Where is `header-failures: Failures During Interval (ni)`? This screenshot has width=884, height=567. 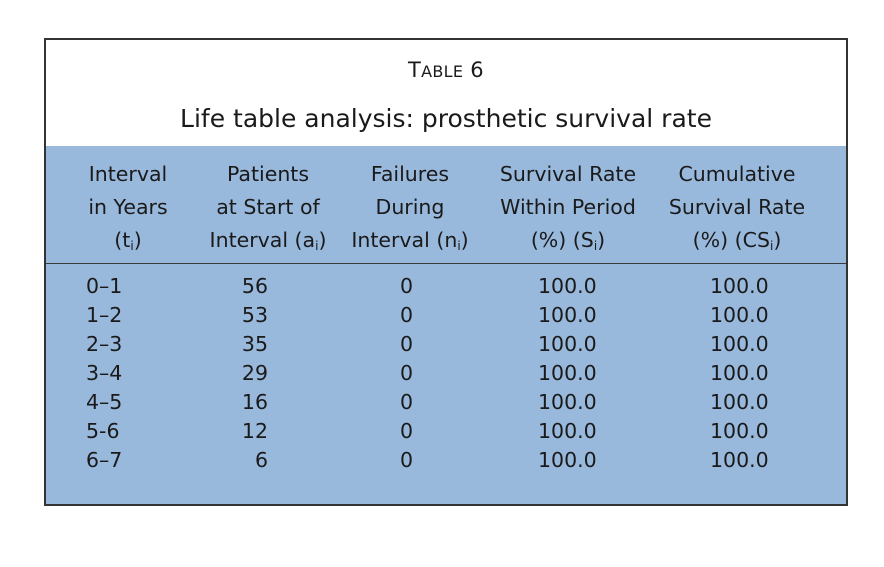 header-failures: Failures During Interval (ni) is located at coordinates (410, 207).